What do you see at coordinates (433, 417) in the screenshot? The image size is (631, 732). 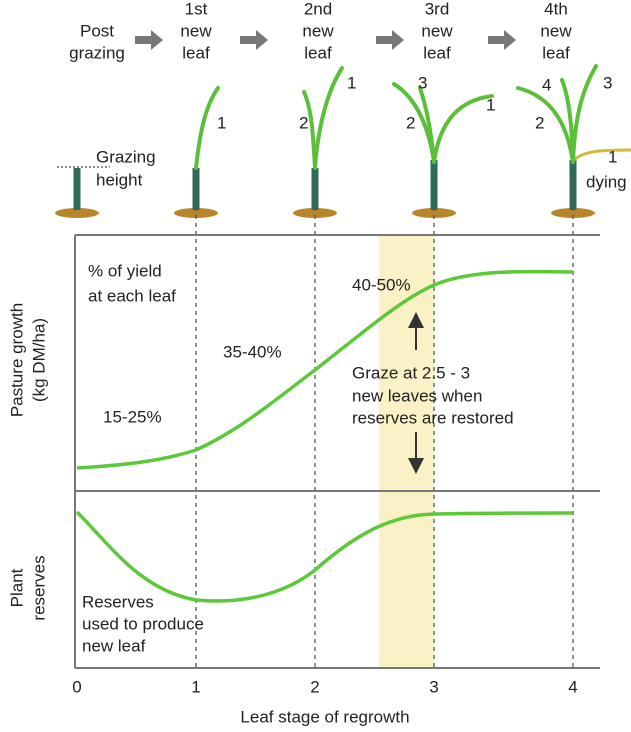 I see `annotation: reserves are restored` at bounding box center [433, 417].